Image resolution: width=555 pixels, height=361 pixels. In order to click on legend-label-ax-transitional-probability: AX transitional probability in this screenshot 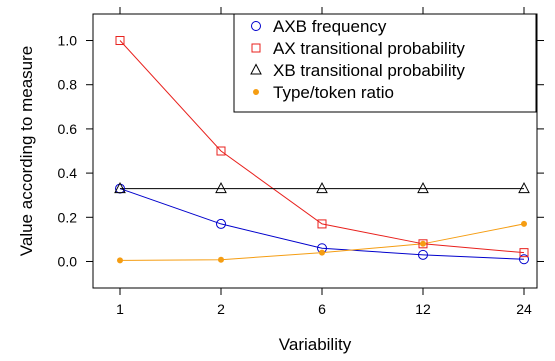, I will do `click(369, 48)`.